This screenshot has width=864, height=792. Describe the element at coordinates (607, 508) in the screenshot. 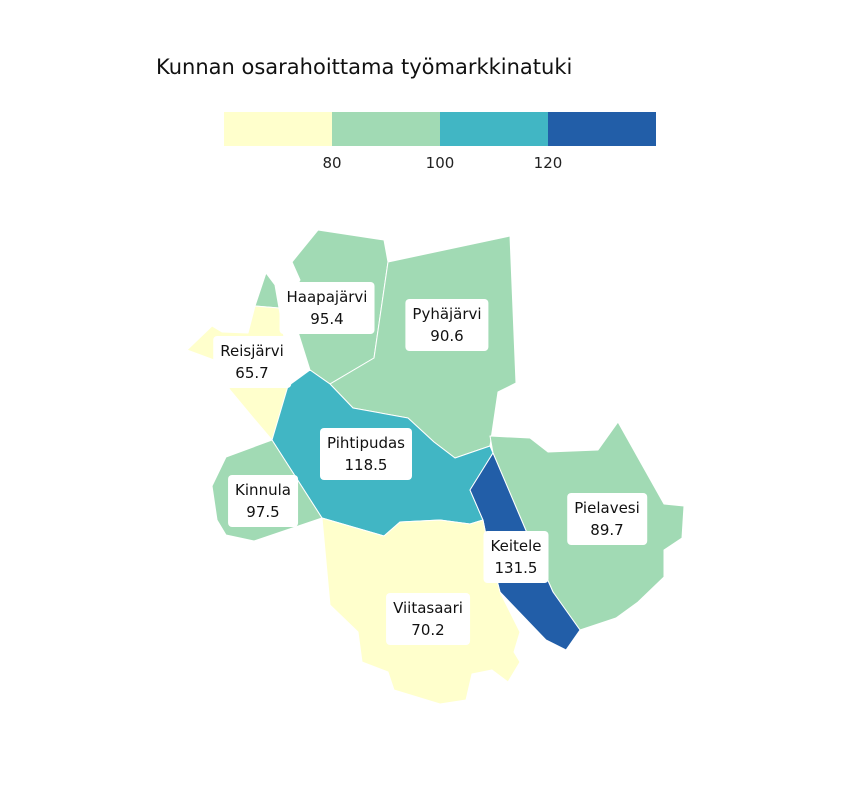

I see `region-name: Pielavesi` at that location.